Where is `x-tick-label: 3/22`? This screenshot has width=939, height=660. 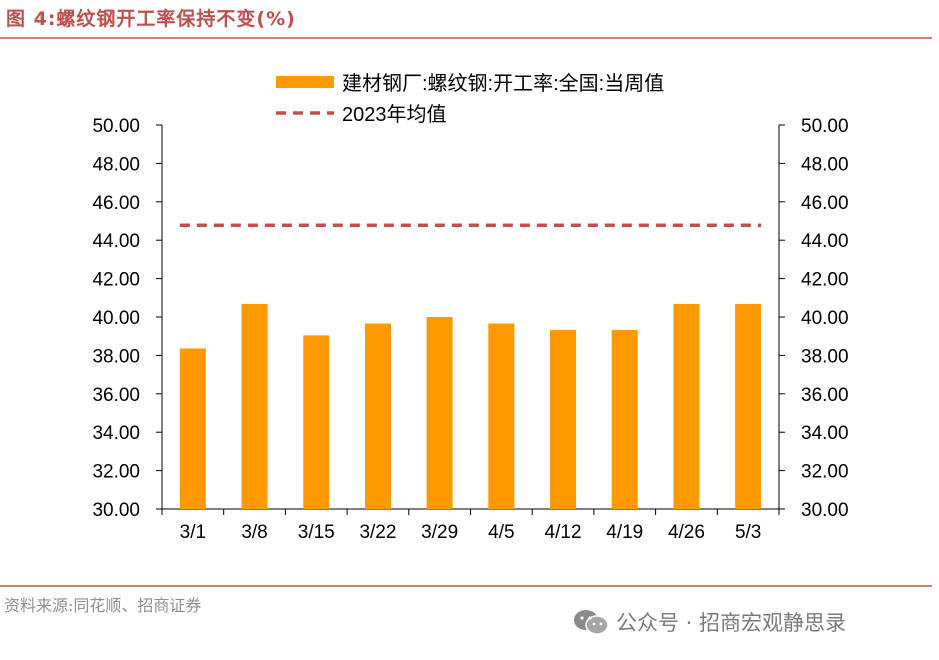 x-tick-label: 3/22 is located at coordinates (377, 532).